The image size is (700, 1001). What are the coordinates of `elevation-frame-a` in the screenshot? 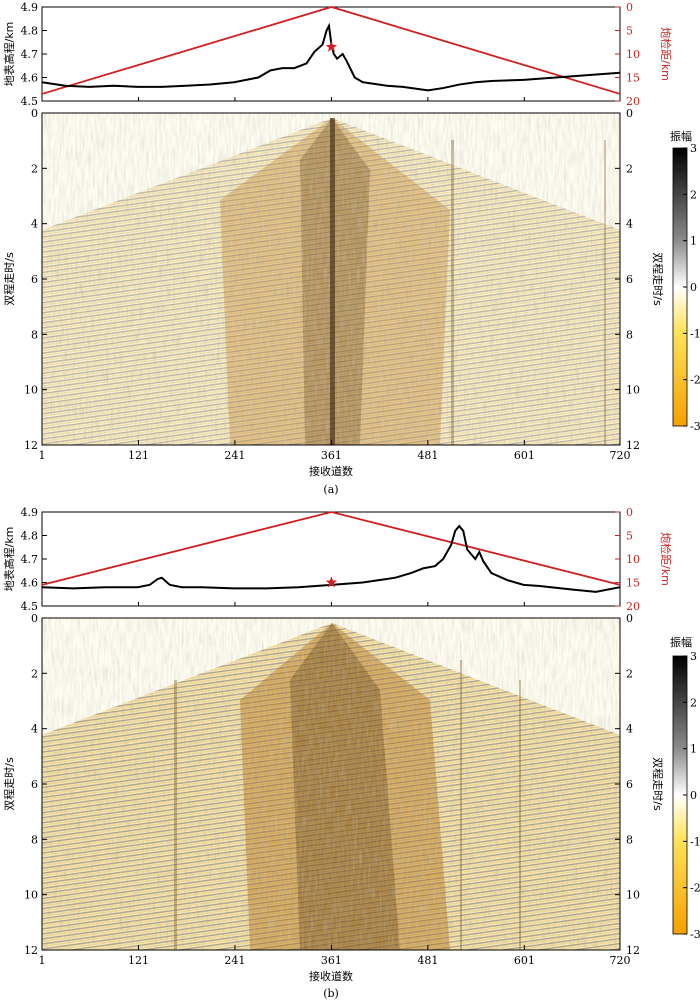 It's located at (331, 54).